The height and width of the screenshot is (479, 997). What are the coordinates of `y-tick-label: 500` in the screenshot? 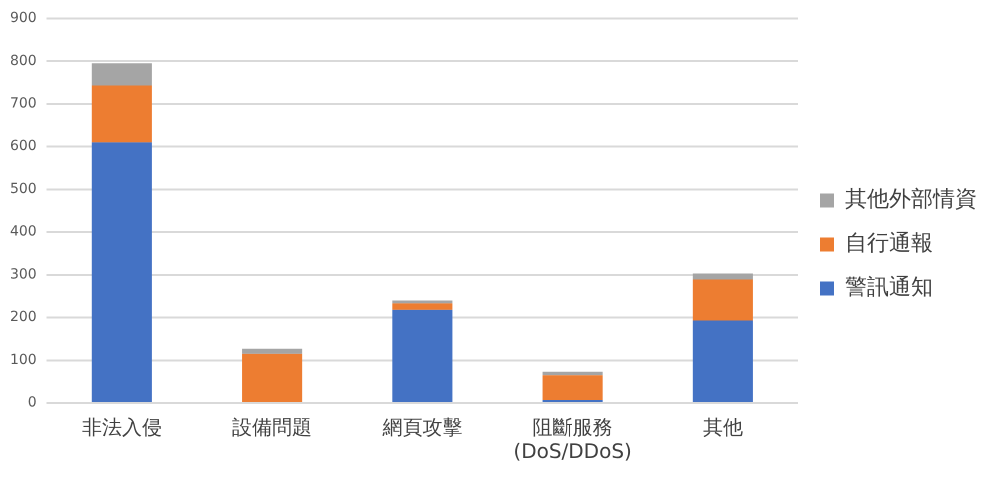 It's located at (23, 188).